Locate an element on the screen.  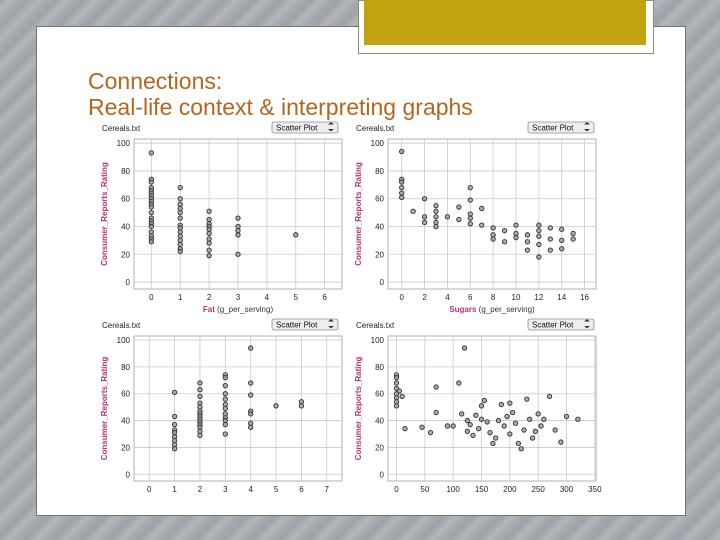
x-tick-label: 6 is located at coordinates (470, 297).